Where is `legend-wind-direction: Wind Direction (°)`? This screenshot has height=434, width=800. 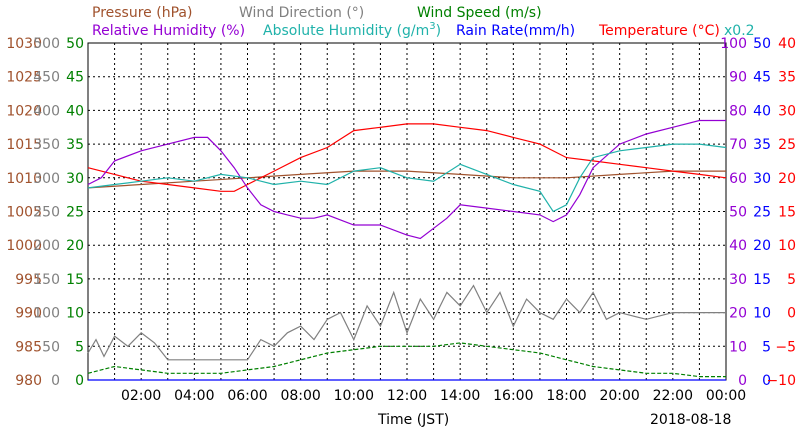
legend-wind-direction: Wind Direction (°) is located at coordinates (301, 13).